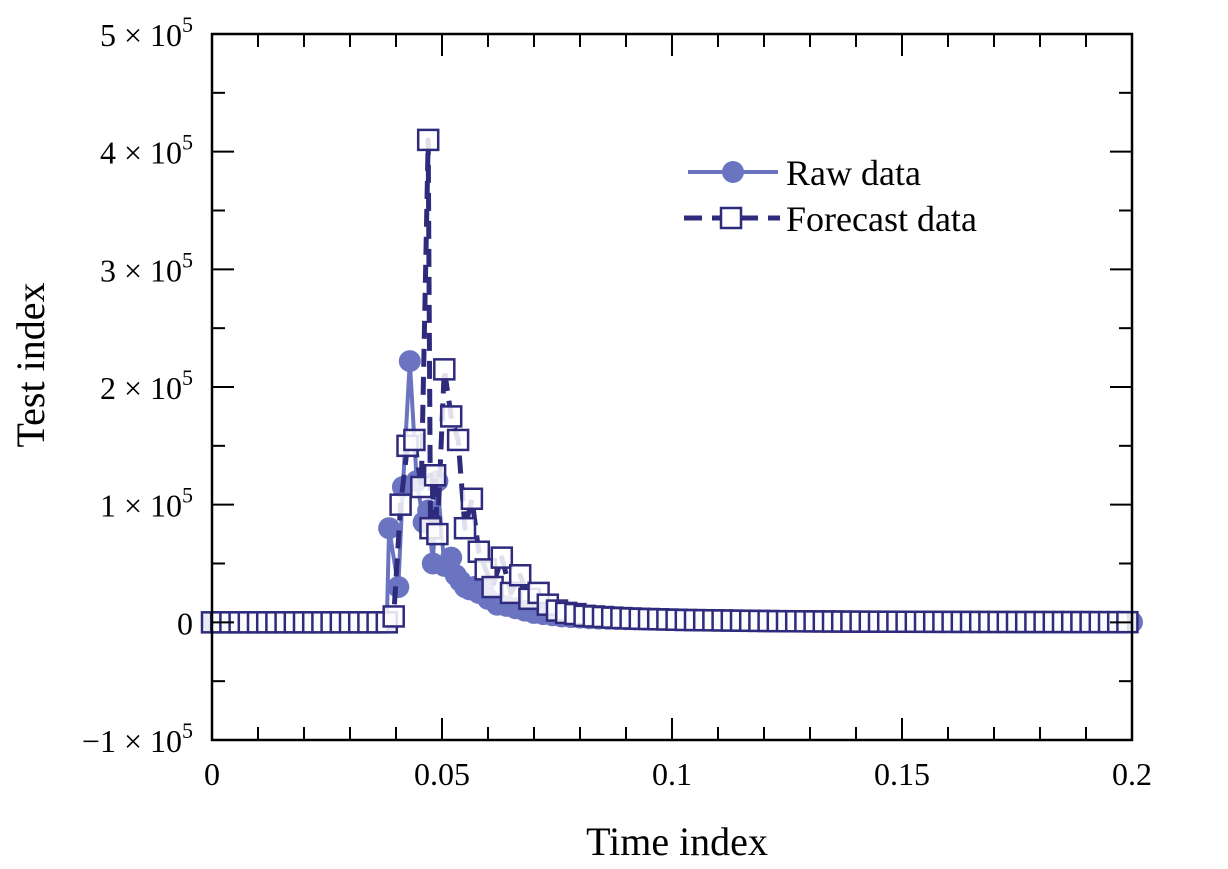 The image size is (1228, 869). Describe the element at coordinates (212, 774) in the screenshot. I see `x-tick-label: 0` at that location.